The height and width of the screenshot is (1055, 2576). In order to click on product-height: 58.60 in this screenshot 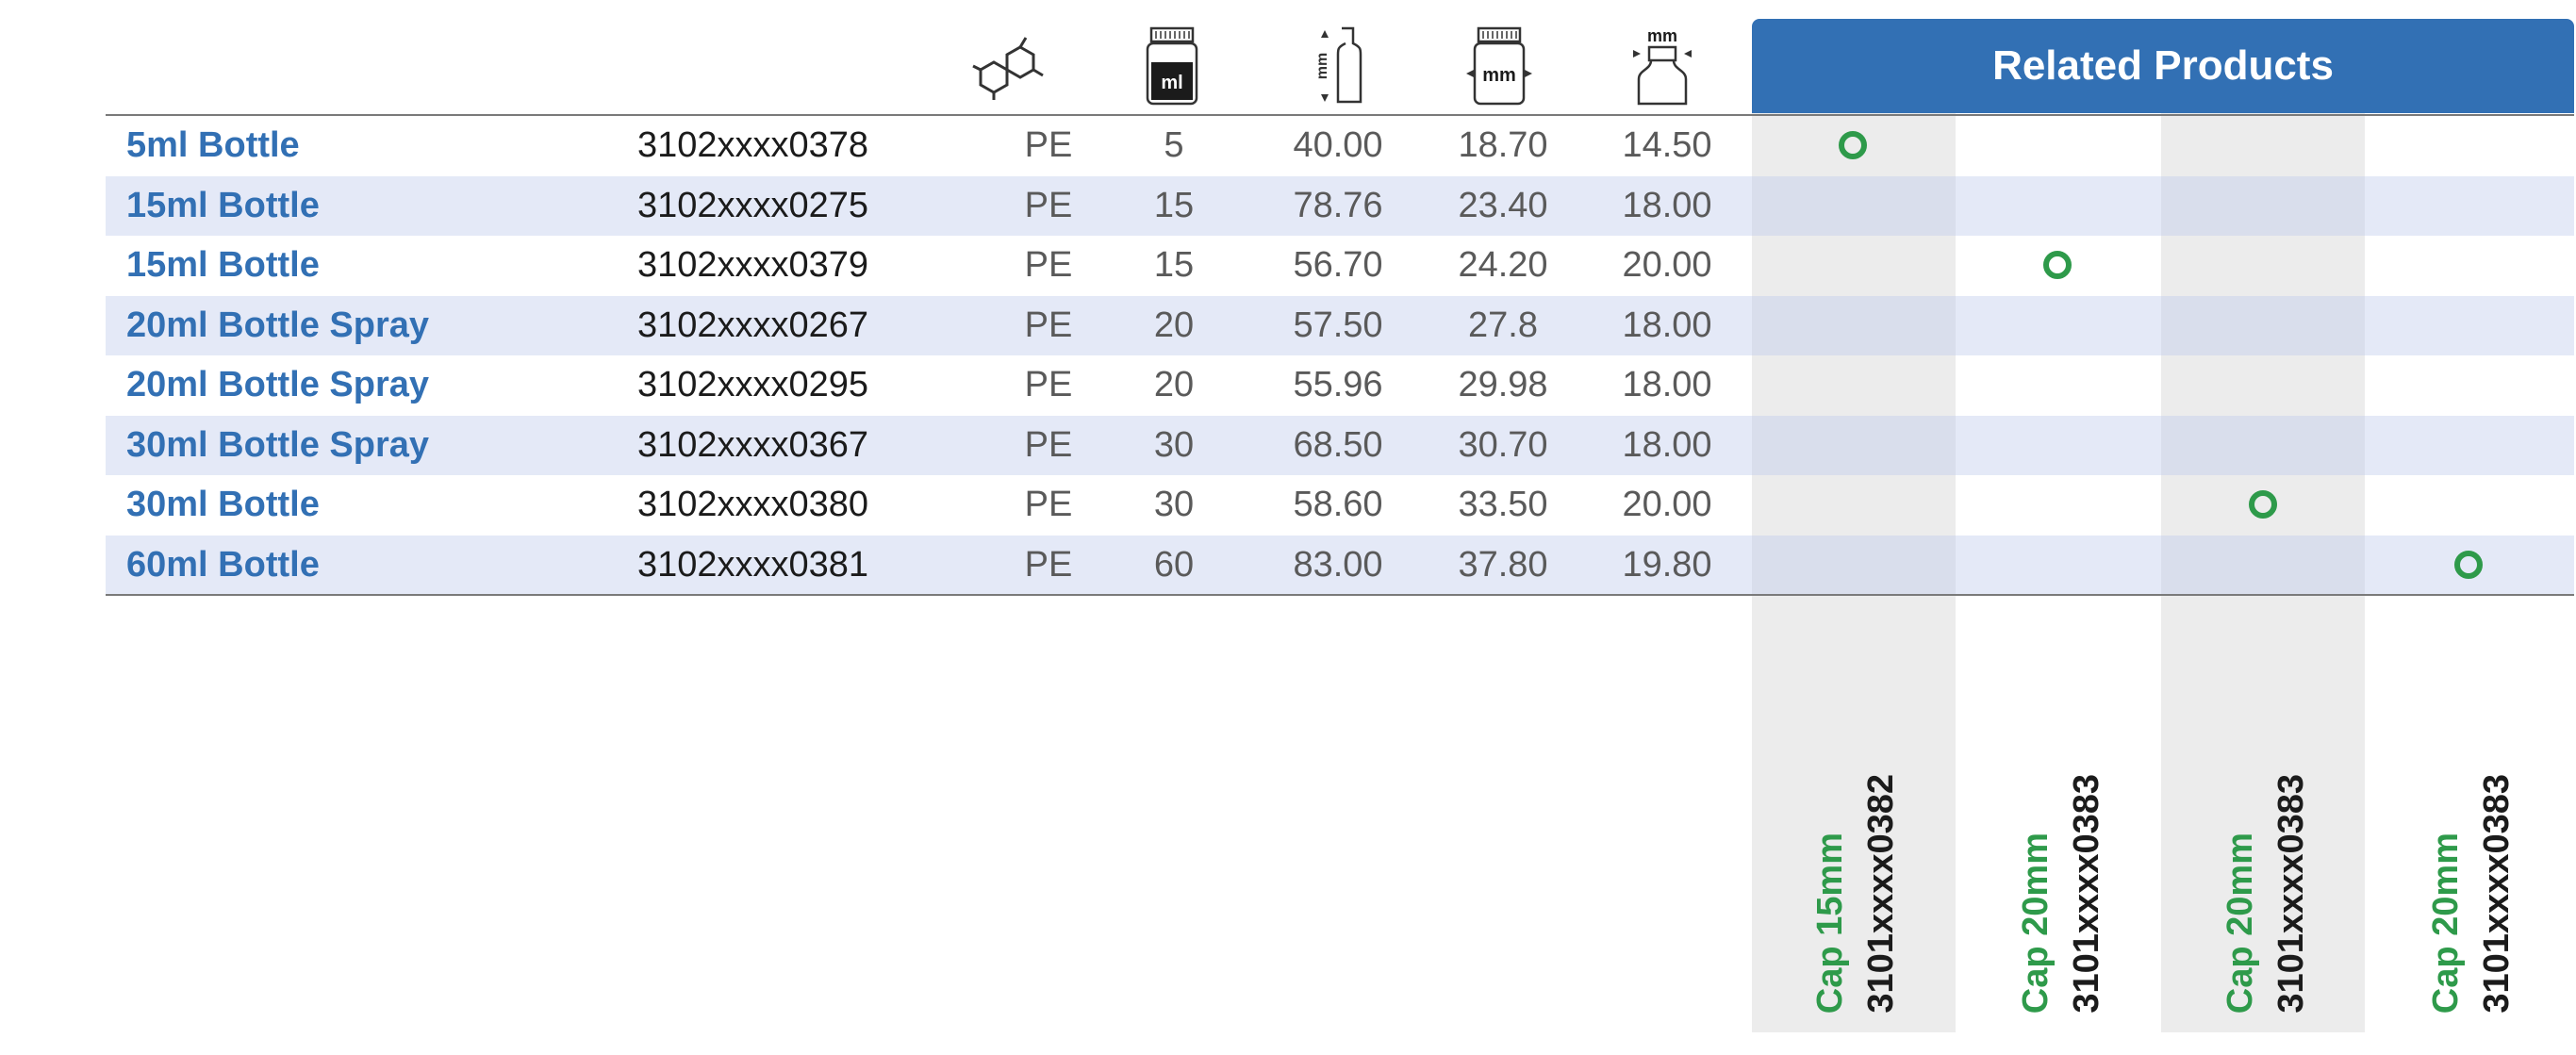, I will do `click(1338, 505)`.